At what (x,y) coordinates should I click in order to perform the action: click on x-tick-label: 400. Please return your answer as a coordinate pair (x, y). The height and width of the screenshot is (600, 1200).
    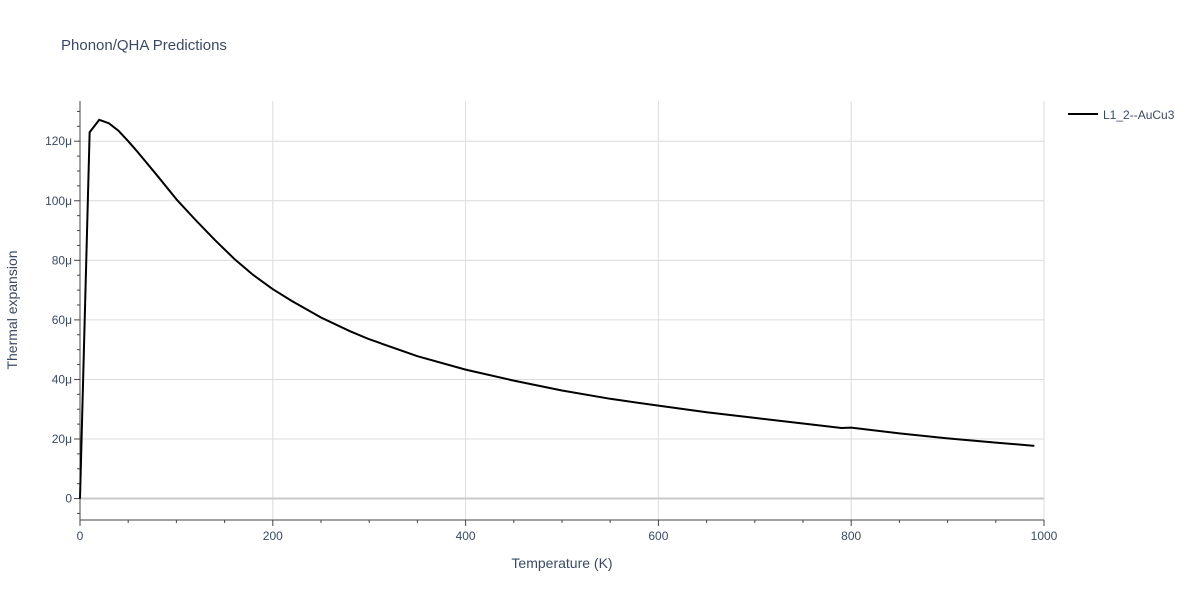
    Looking at the image, I should click on (466, 536).